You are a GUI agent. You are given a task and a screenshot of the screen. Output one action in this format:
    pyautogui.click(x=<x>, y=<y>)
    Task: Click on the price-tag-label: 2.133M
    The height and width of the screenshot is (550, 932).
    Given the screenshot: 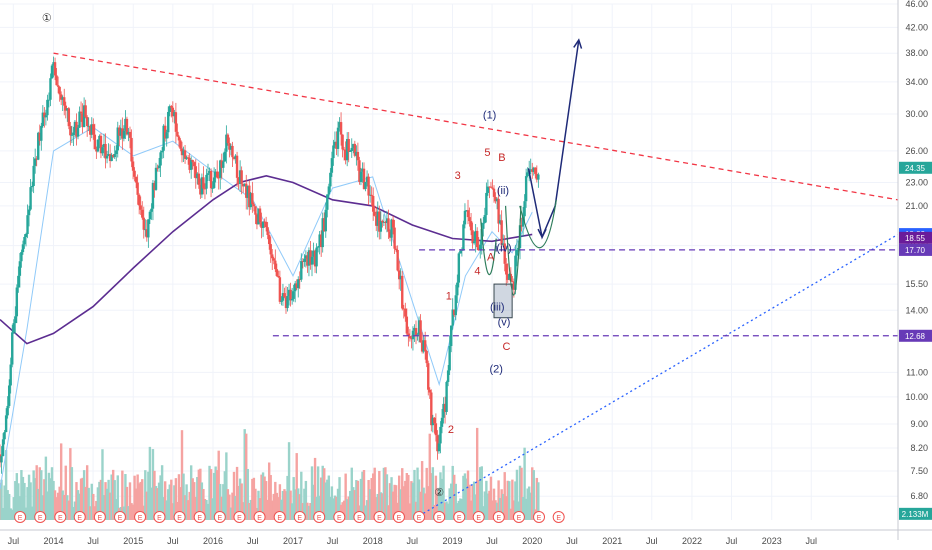 What is the action you would take?
    pyautogui.click(x=915, y=514)
    